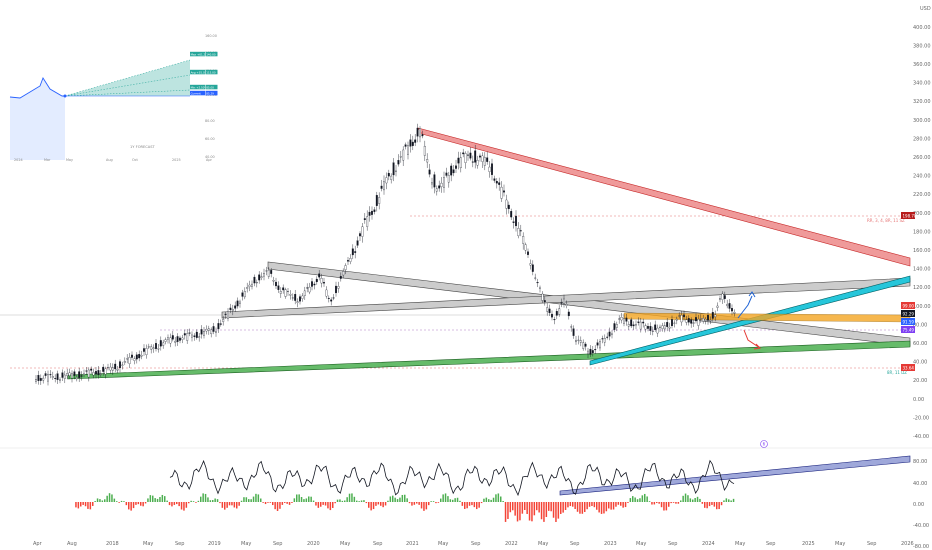  Describe the element at coordinates (767, 317) in the screenshot. I see `orange-zone` at that location.